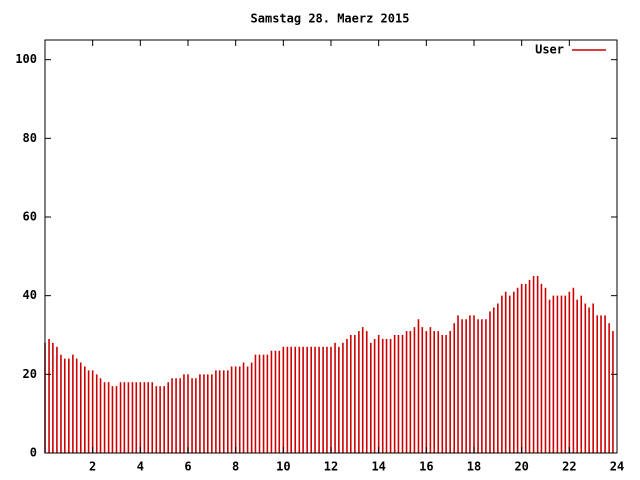 Image resolution: width=640 pixels, height=480 pixels. I want to click on y-tick-label: 100, so click(26, 59).